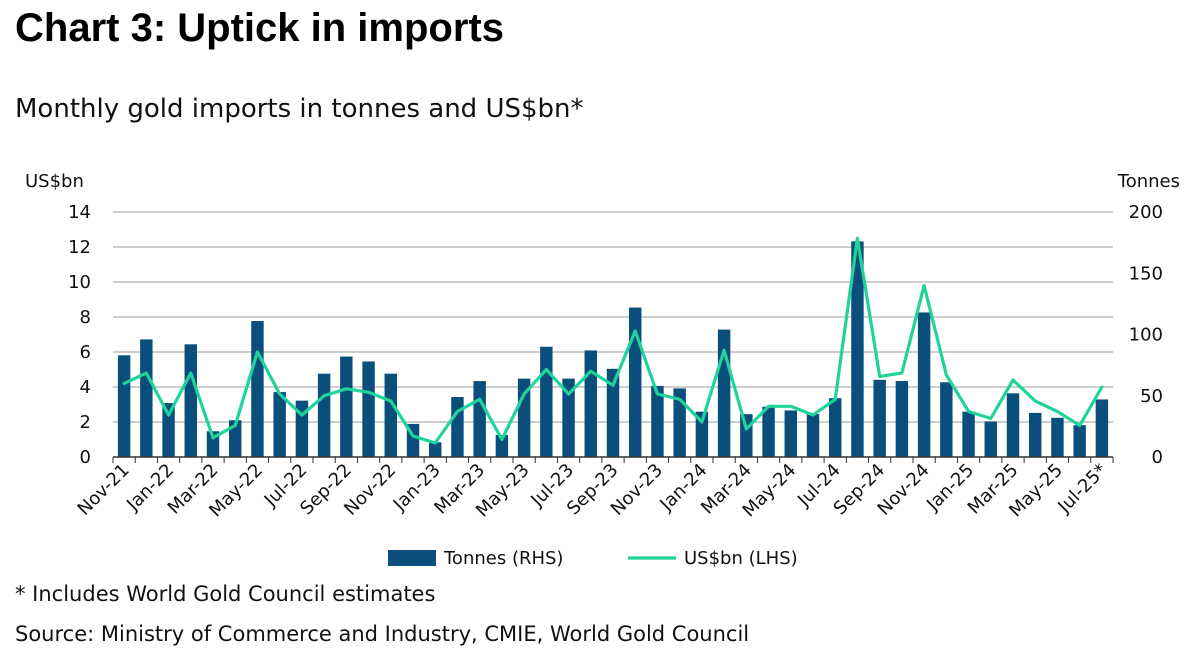 This screenshot has width=1200, height=666. What do you see at coordinates (1082, 489) in the screenshot?
I see `x-tick-label: Jul-25*` at bounding box center [1082, 489].